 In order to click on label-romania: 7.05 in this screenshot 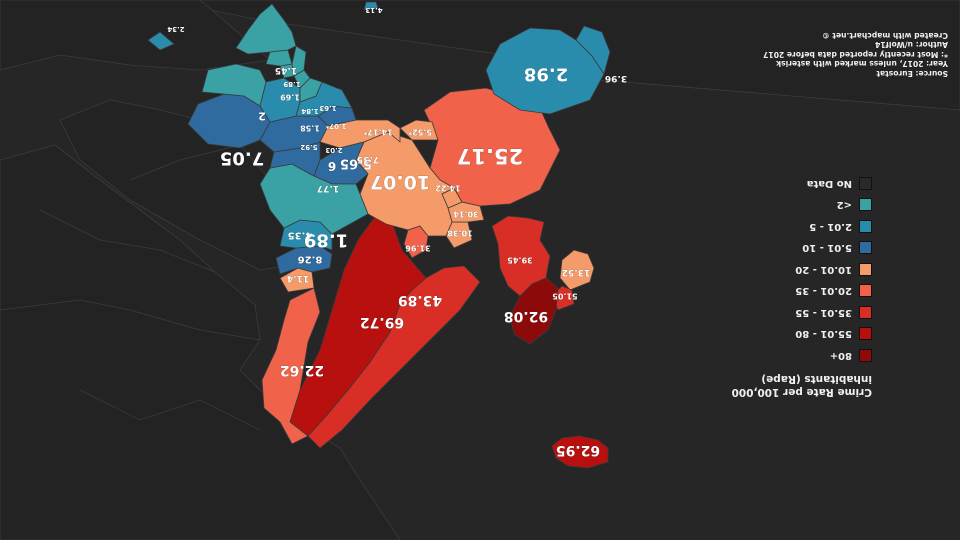, I will do `click(242, 158)`.